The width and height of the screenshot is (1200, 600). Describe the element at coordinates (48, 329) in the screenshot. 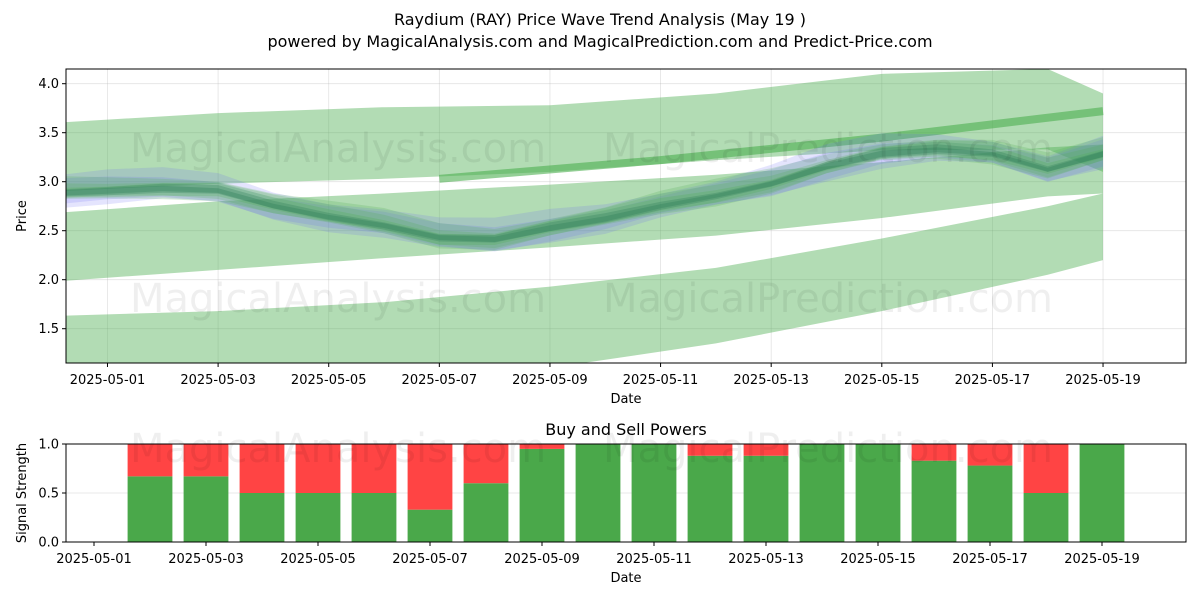

I see `price-y-tick-label: 1.5` at that location.